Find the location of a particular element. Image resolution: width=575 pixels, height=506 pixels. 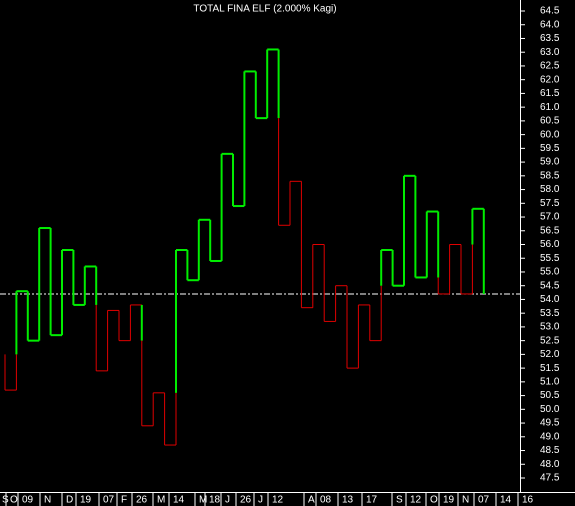

x-tick-label: 08 is located at coordinates (326, 500).